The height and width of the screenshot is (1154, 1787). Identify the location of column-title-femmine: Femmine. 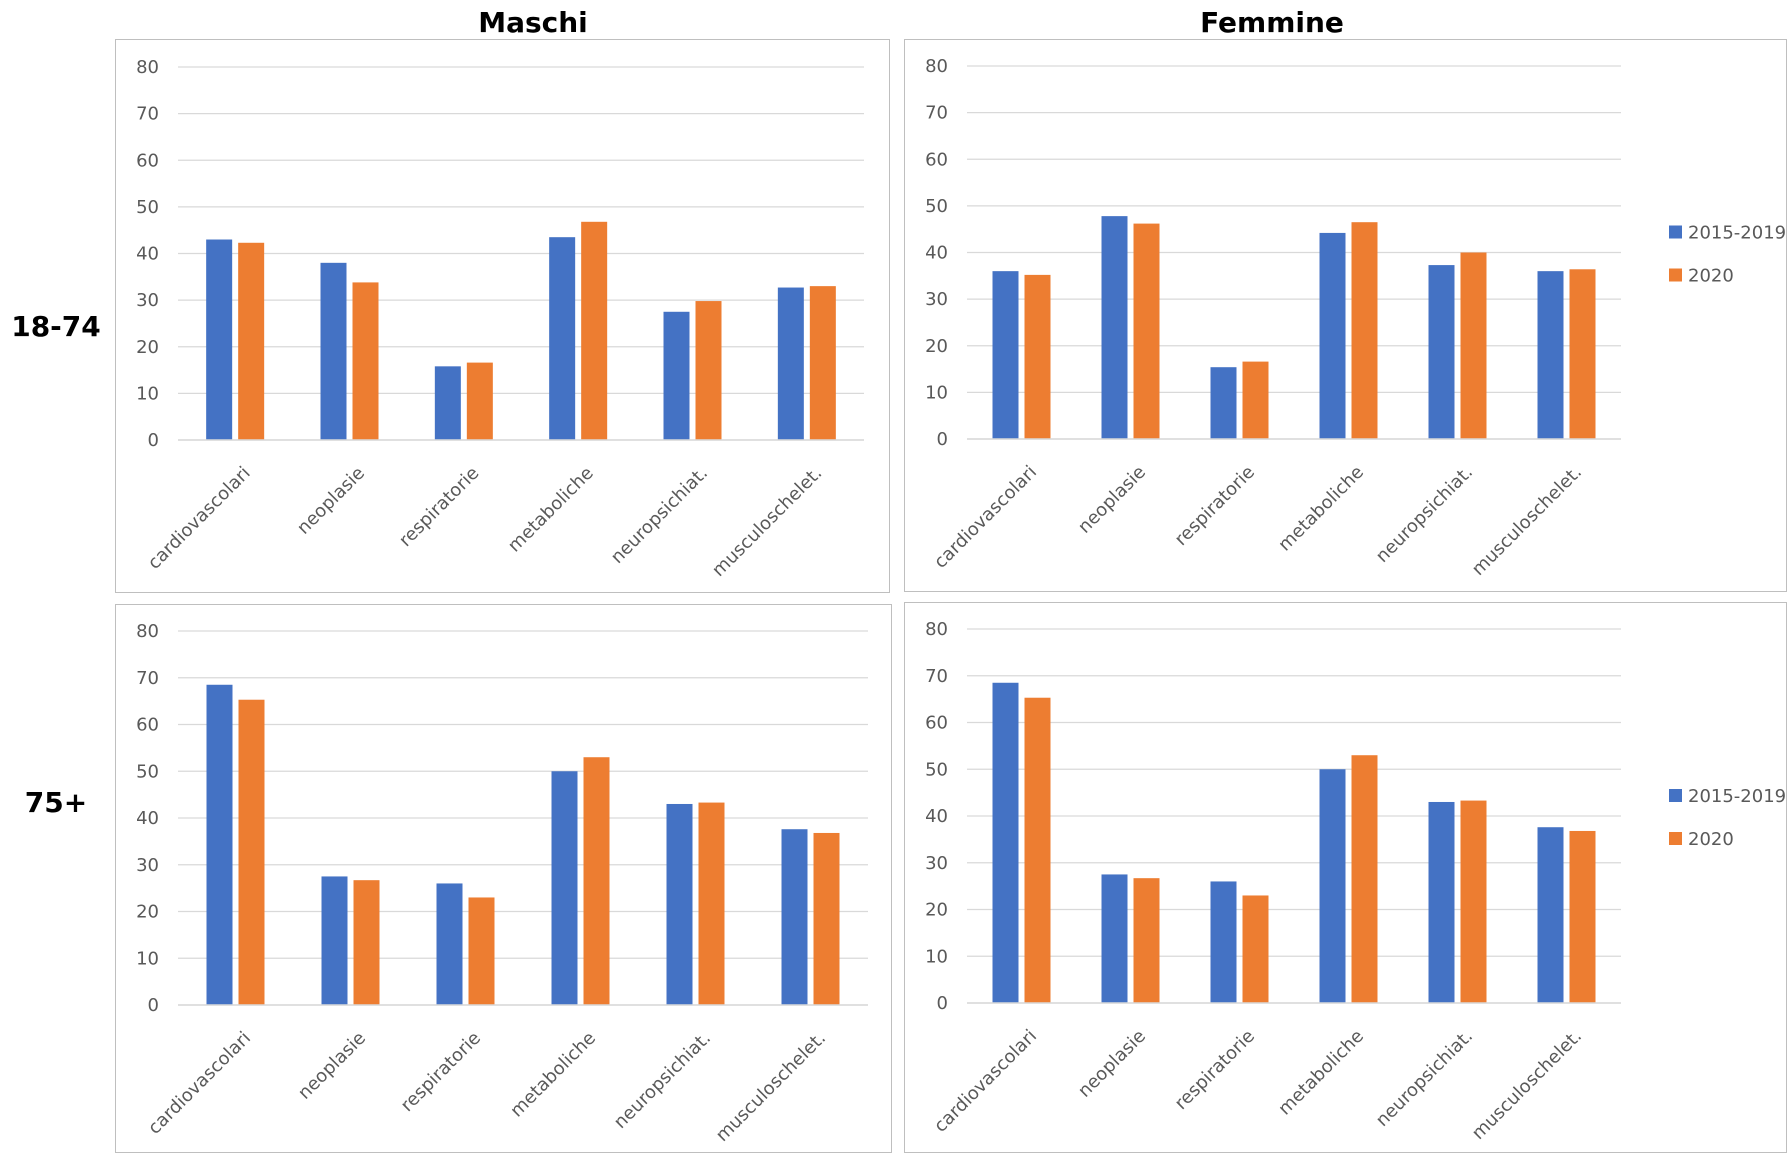
(1272, 22).